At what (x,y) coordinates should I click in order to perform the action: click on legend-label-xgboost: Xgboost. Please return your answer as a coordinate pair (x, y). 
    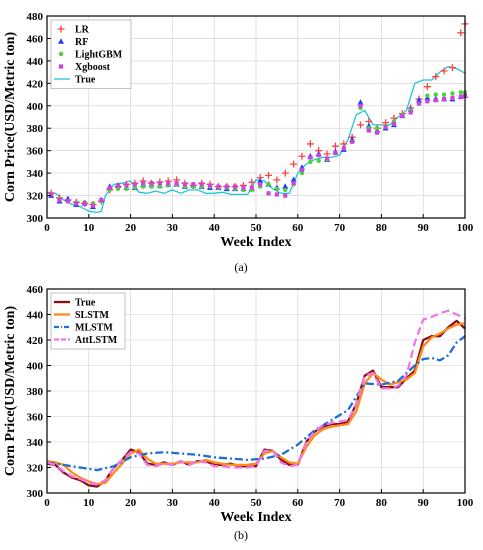
    Looking at the image, I should click on (93, 67).